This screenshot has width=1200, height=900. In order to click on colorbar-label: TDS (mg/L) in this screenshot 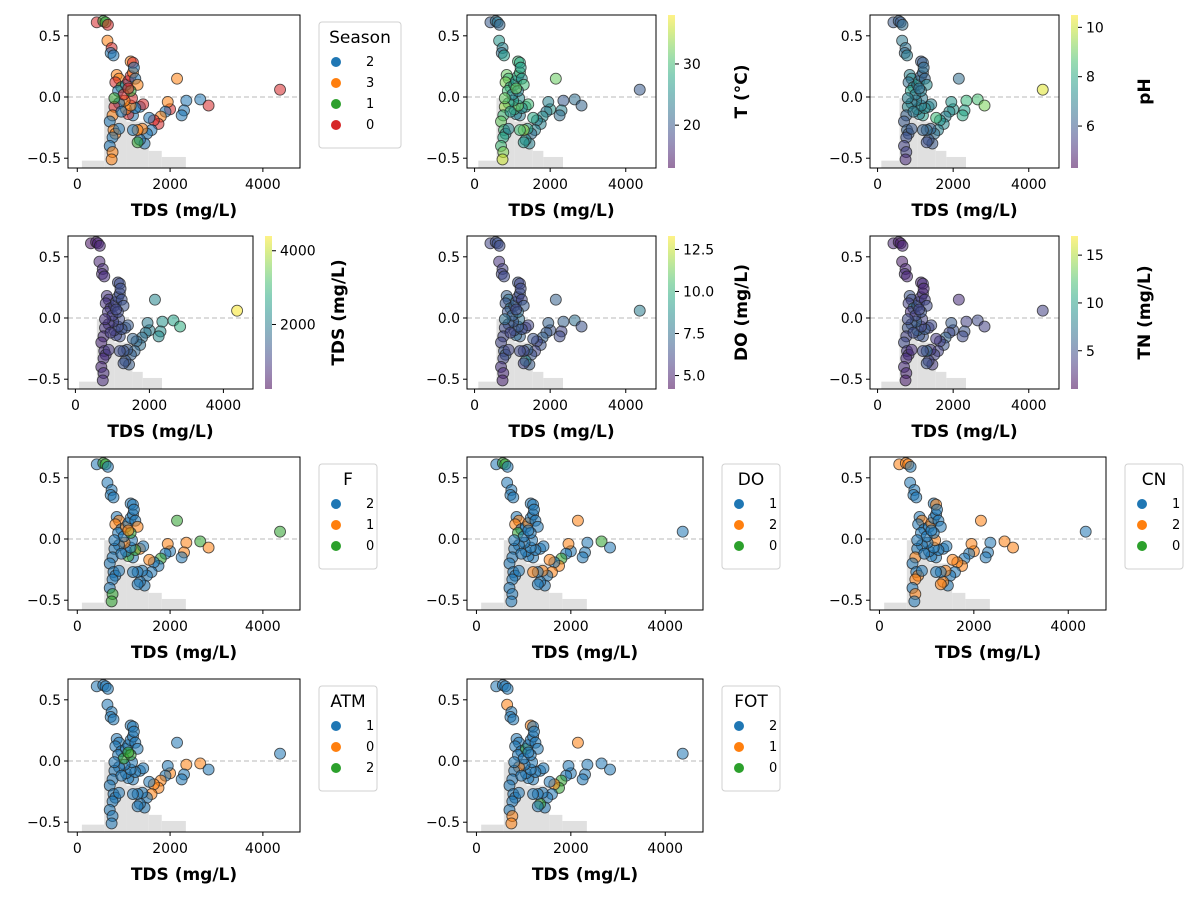, I will do `click(339, 312)`.